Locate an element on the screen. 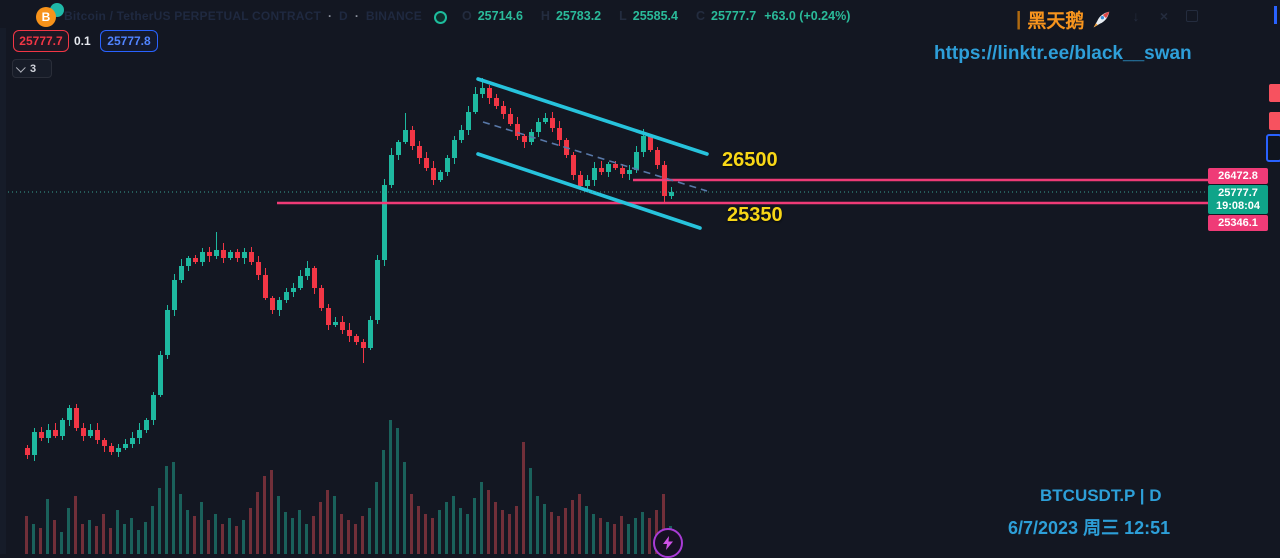 This screenshot has height=558, width=1280. download-icon: ↓ is located at coordinates (1136, 16).